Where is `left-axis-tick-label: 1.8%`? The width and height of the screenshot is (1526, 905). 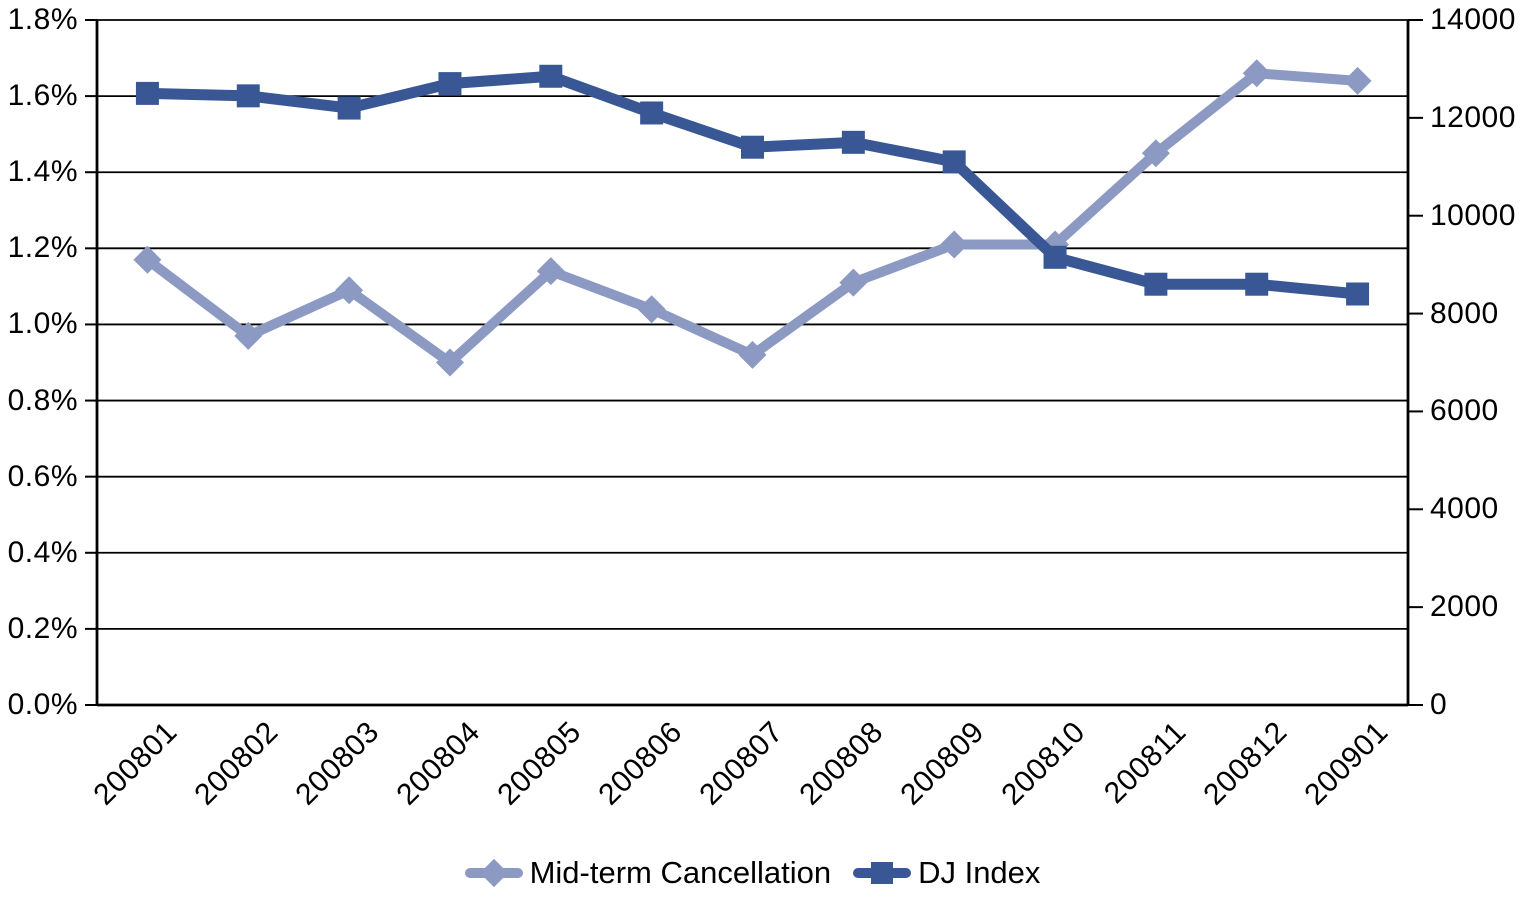 left-axis-tick-label: 1.8% is located at coordinates (42, 19).